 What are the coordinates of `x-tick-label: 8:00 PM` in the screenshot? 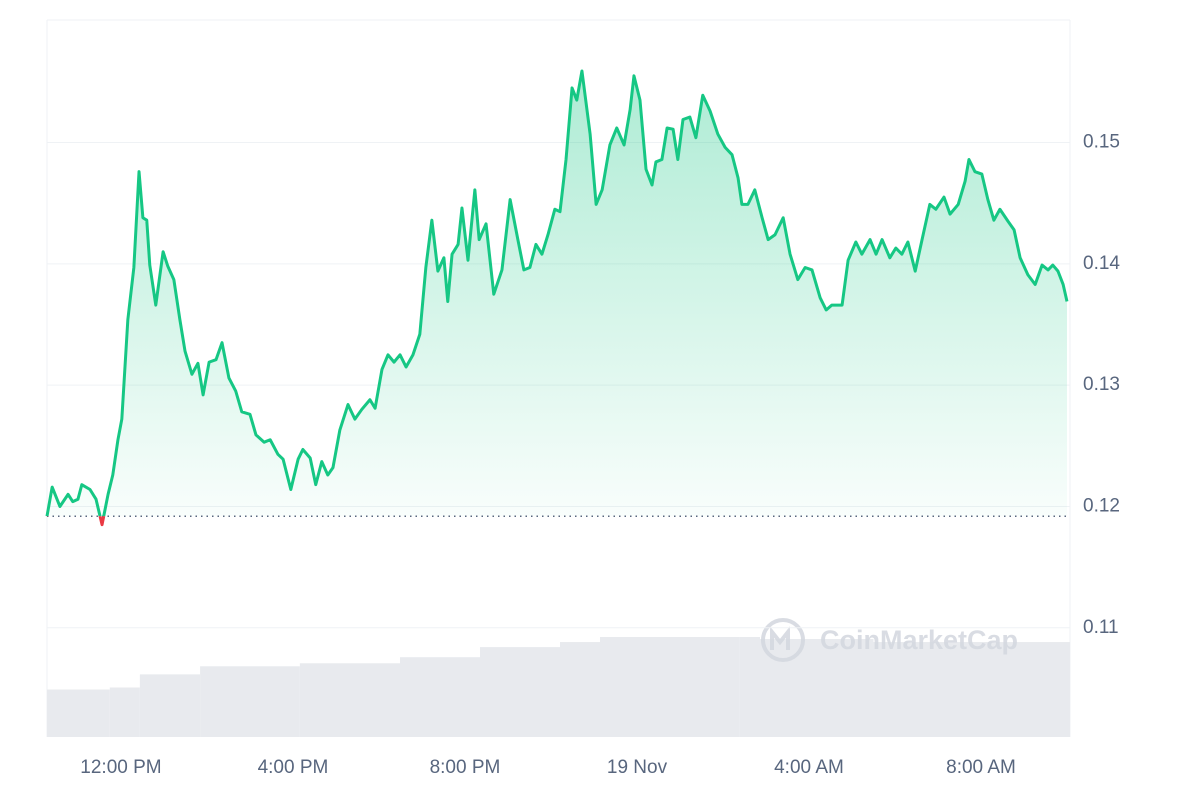 It's located at (465, 767).